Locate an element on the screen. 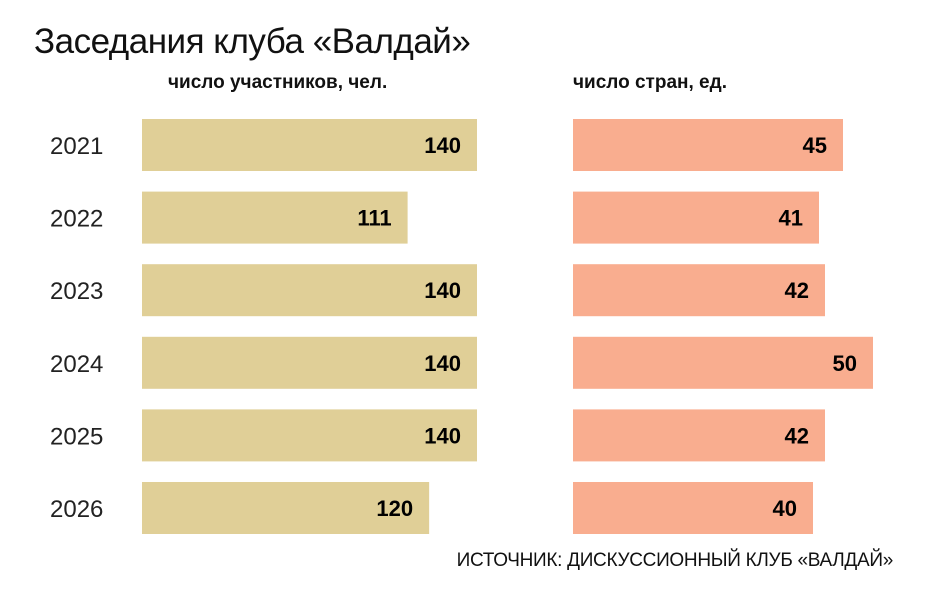 The image size is (935, 612). countries-bar-2025 is located at coordinates (699, 435).